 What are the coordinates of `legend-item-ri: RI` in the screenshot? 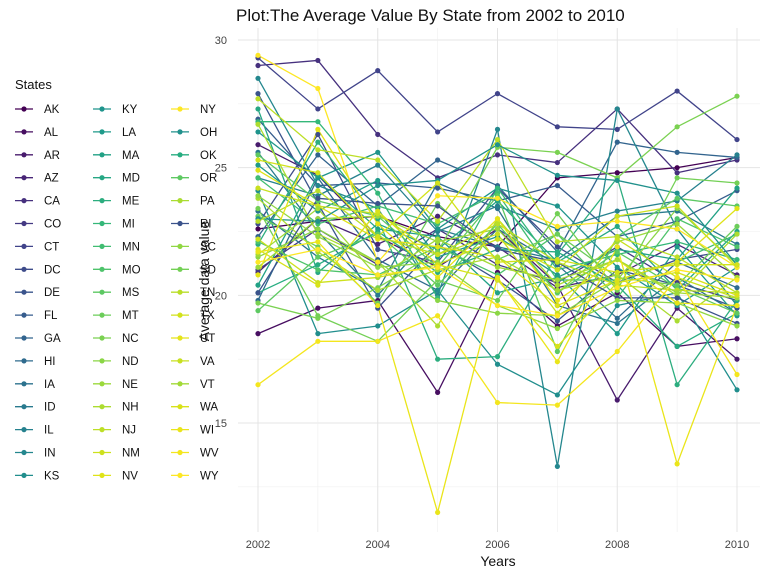 It's located at (191, 225).